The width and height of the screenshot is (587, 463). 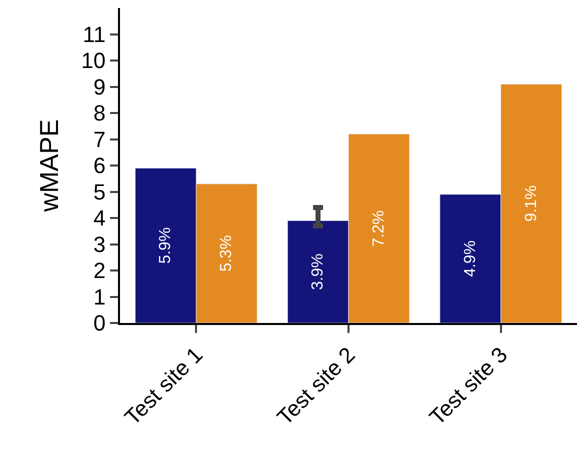 I want to click on data-label: 5.3%, so click(x=227, y=253).